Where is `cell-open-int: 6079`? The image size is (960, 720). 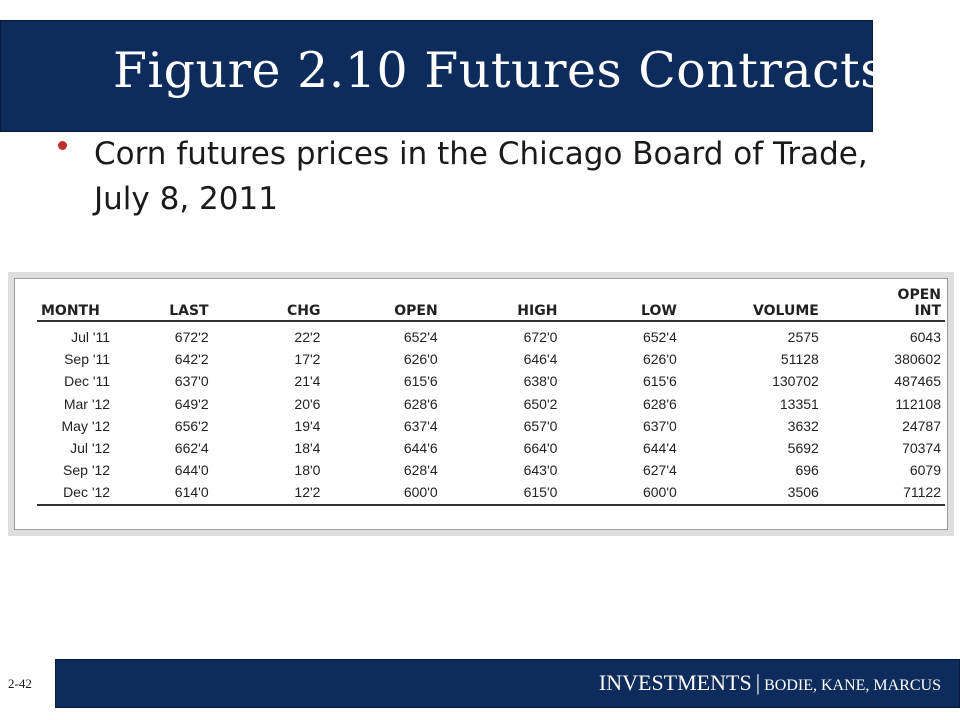
cell-open-int: 6079 is located at coordinates (925, 470).